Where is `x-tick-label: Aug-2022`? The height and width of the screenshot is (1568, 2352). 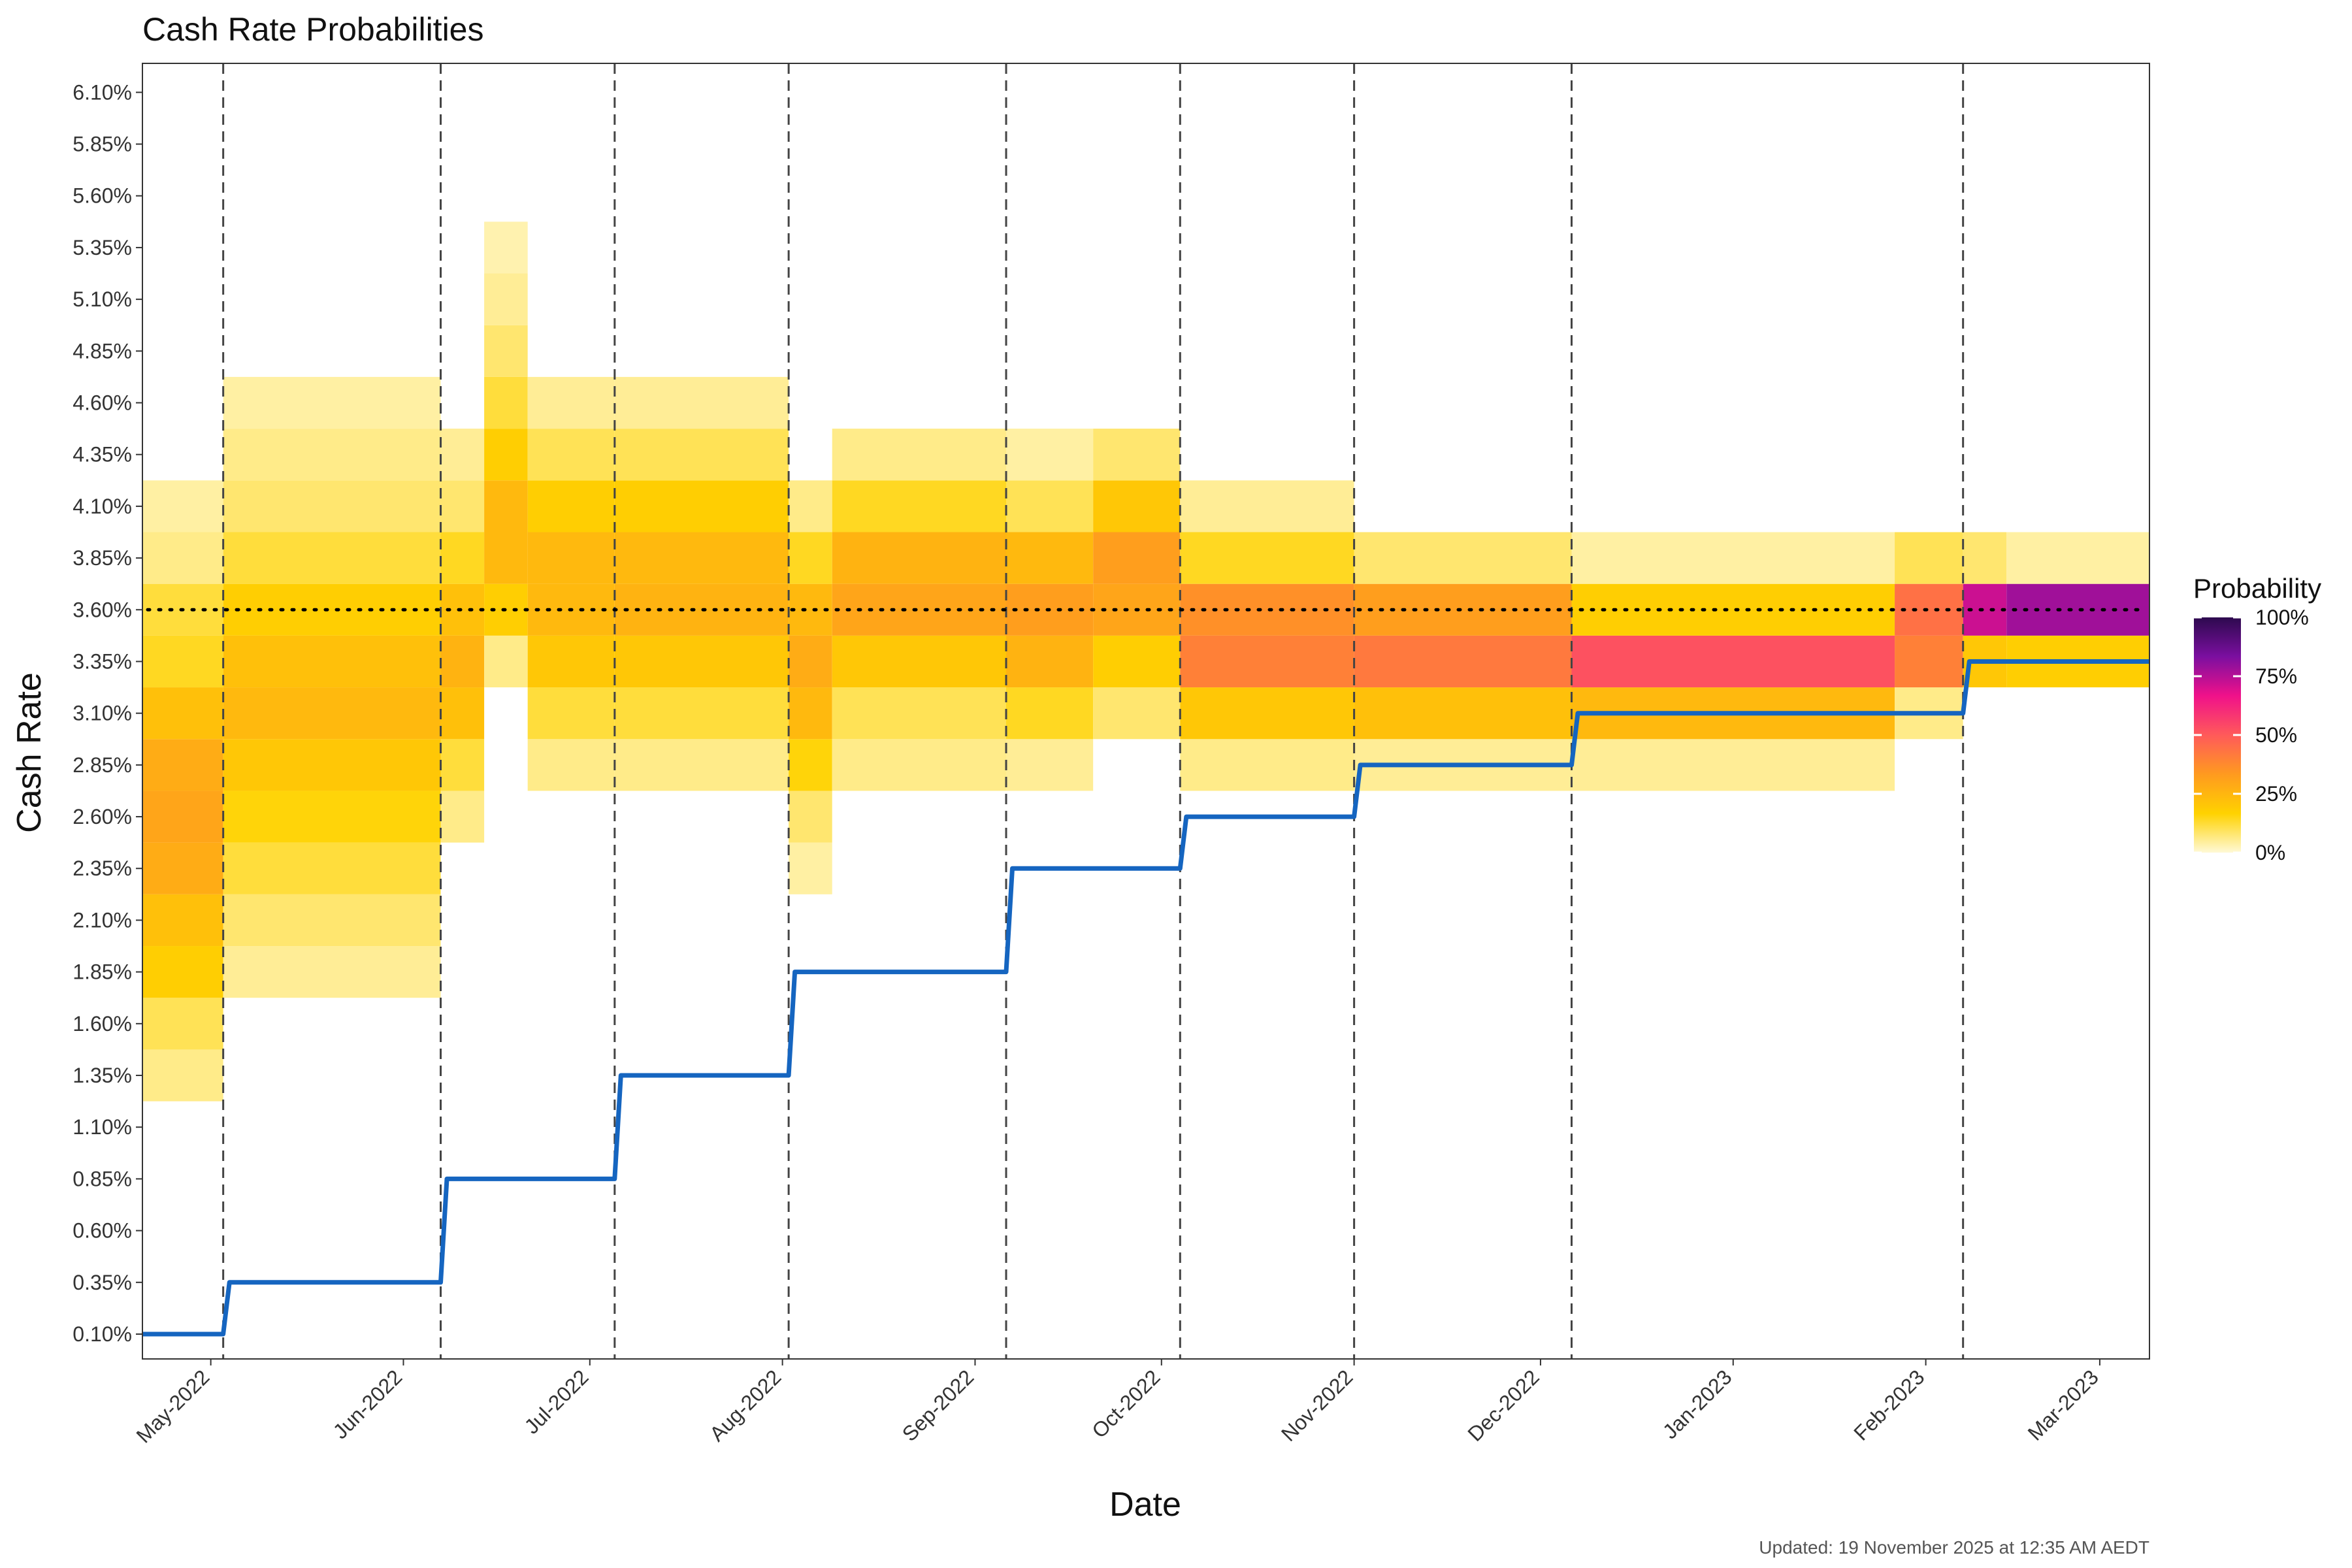
x-tick-label: Aug-2022 is located at coordinates (745, 1405).